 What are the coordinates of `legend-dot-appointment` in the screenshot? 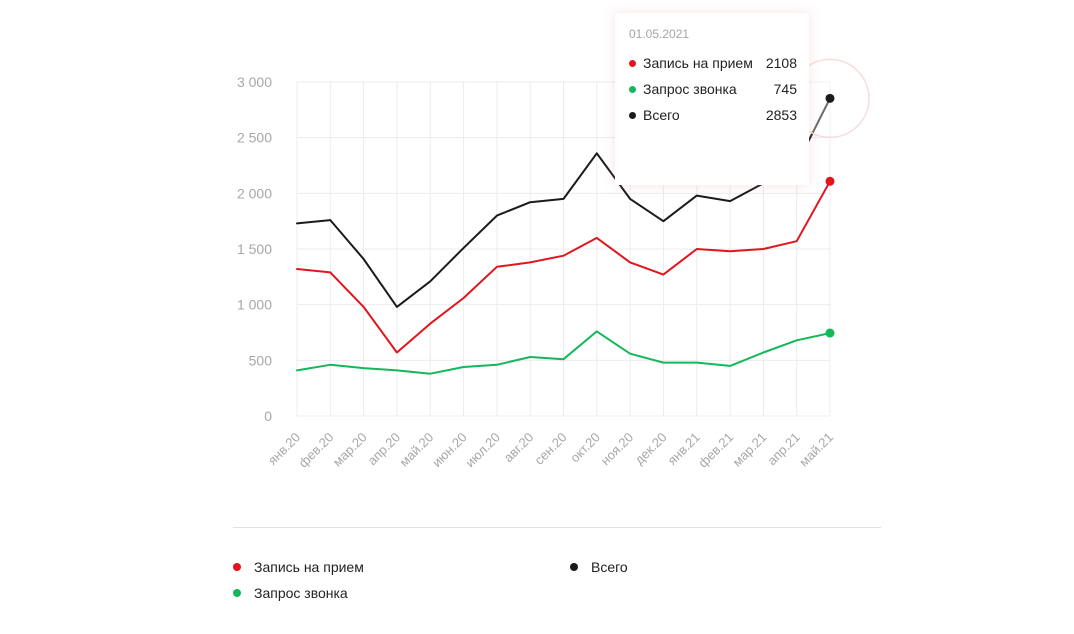 It's located at (237, 567).